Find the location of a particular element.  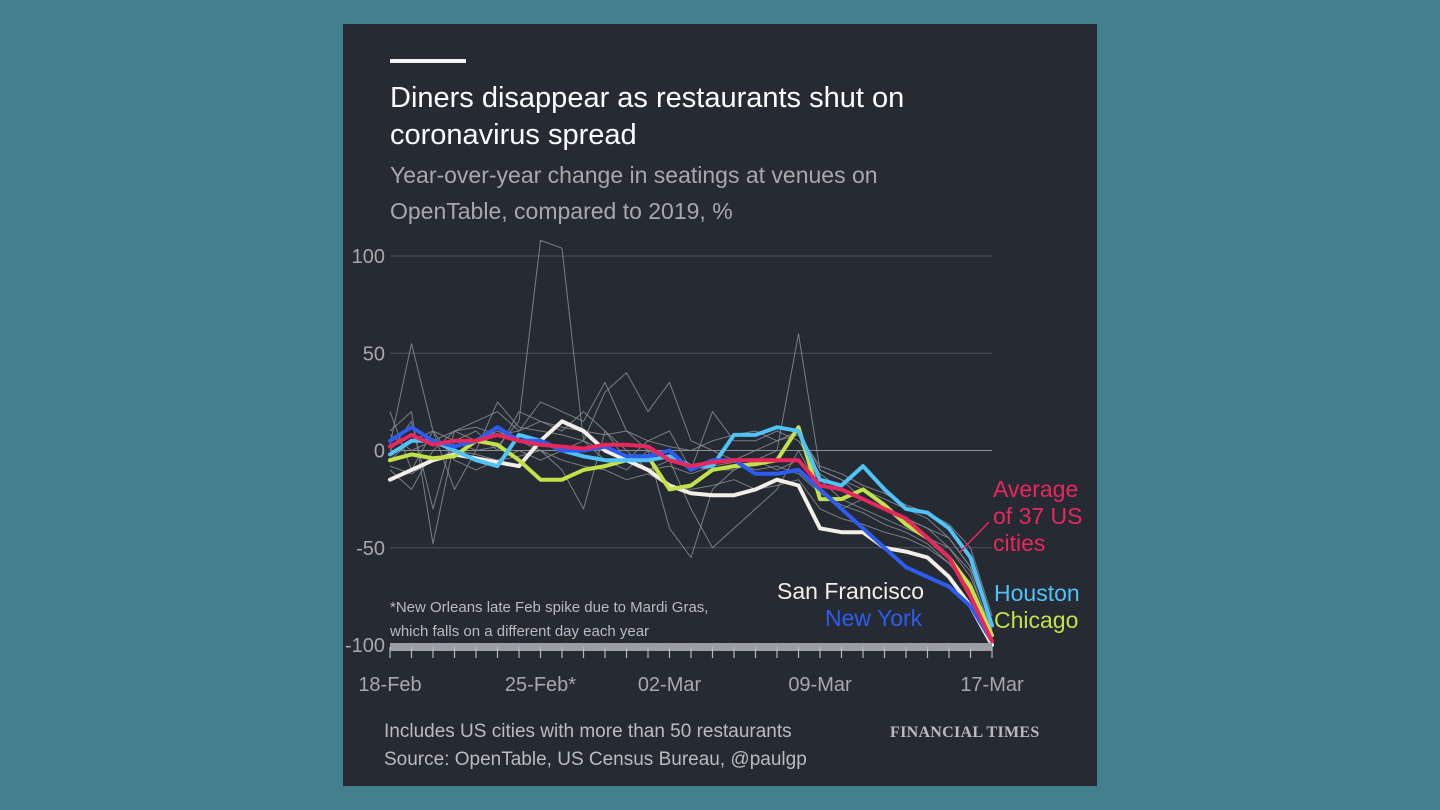

label-average-line-1: Average is located at coordinates (1035, 489).